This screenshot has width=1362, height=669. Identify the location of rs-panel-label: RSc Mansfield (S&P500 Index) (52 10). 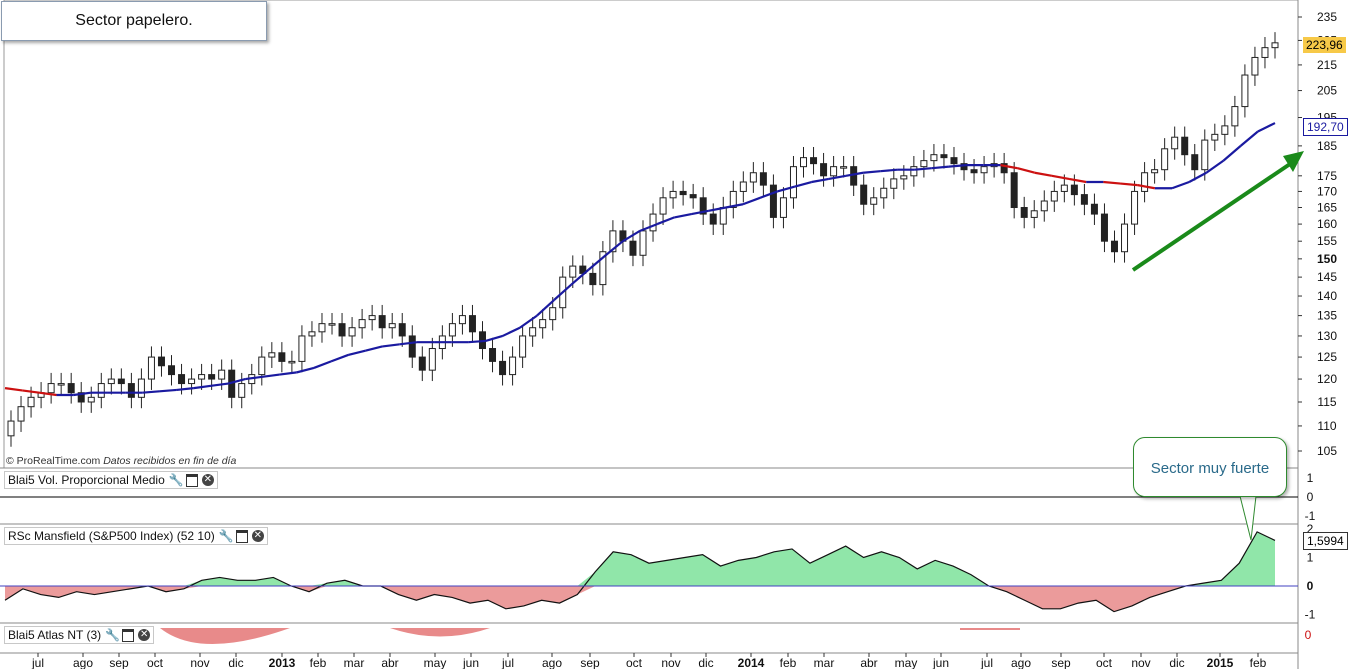
(111, 536).